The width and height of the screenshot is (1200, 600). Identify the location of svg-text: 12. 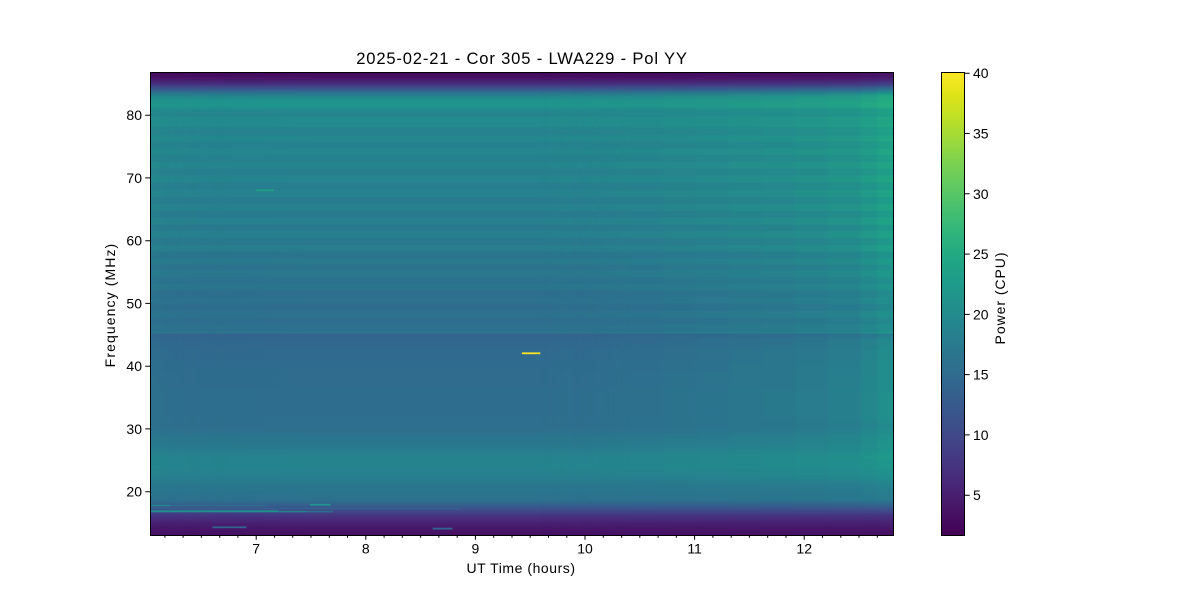
(804, 549).